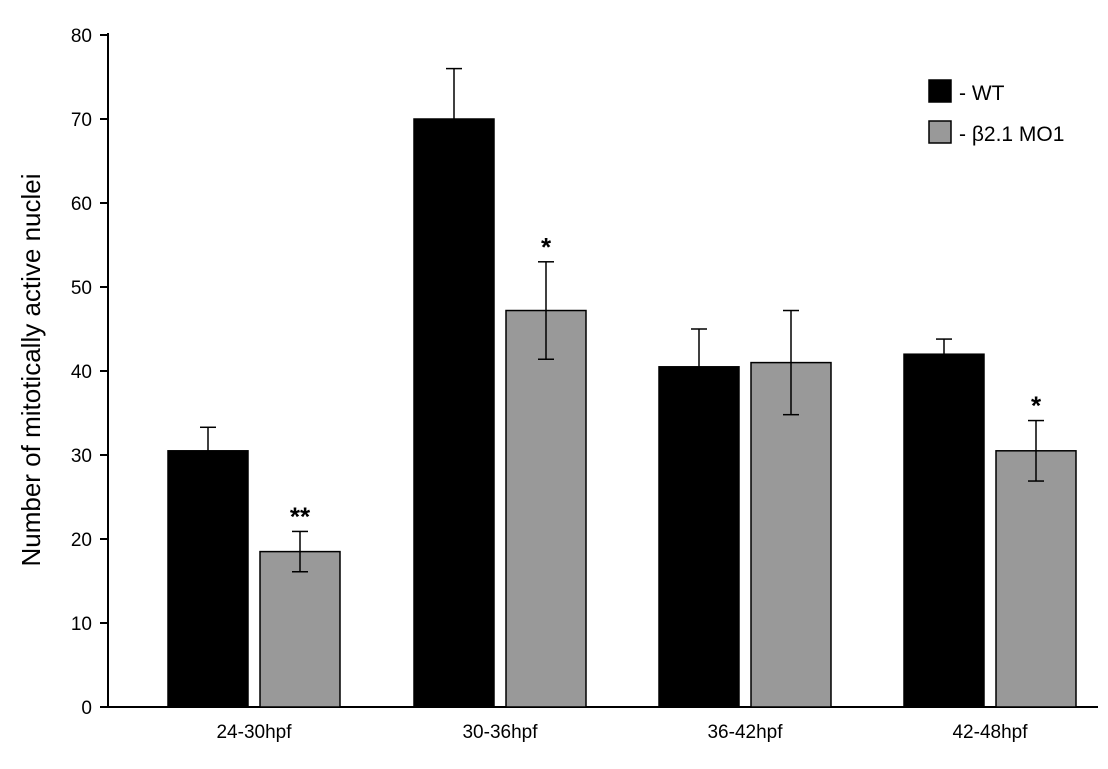  What do you see at coordinates (622, 732) in the screenshot?
I see `x-ticks: 24-30hpf 30-36hpf 36-42hpf 42-48hpf` at bounding box center [622, 732].